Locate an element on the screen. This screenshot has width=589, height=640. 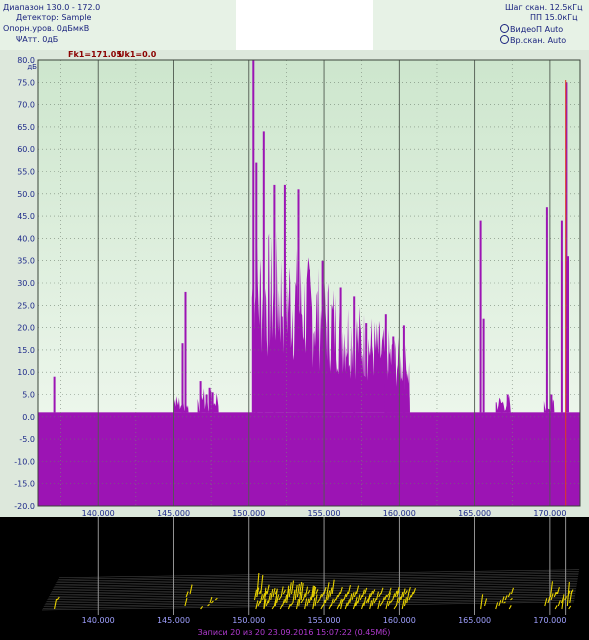
waterfall-x-tick-label: 165.000 is located at coordinates (474, 620).